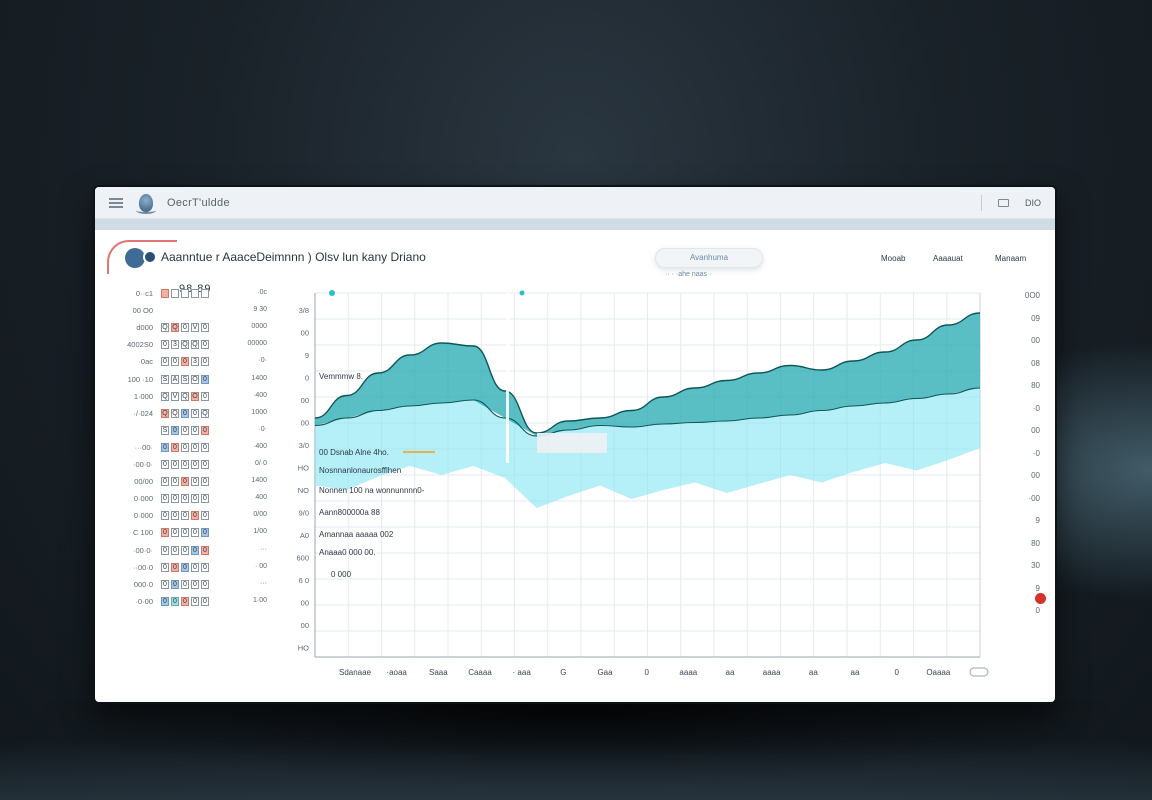 The height and width of the screenshot is (800, 1152). What do you see at coordinates (981, 203) in the screenshot?
I see `title-bar-divider` at bounding box center [981, 203].